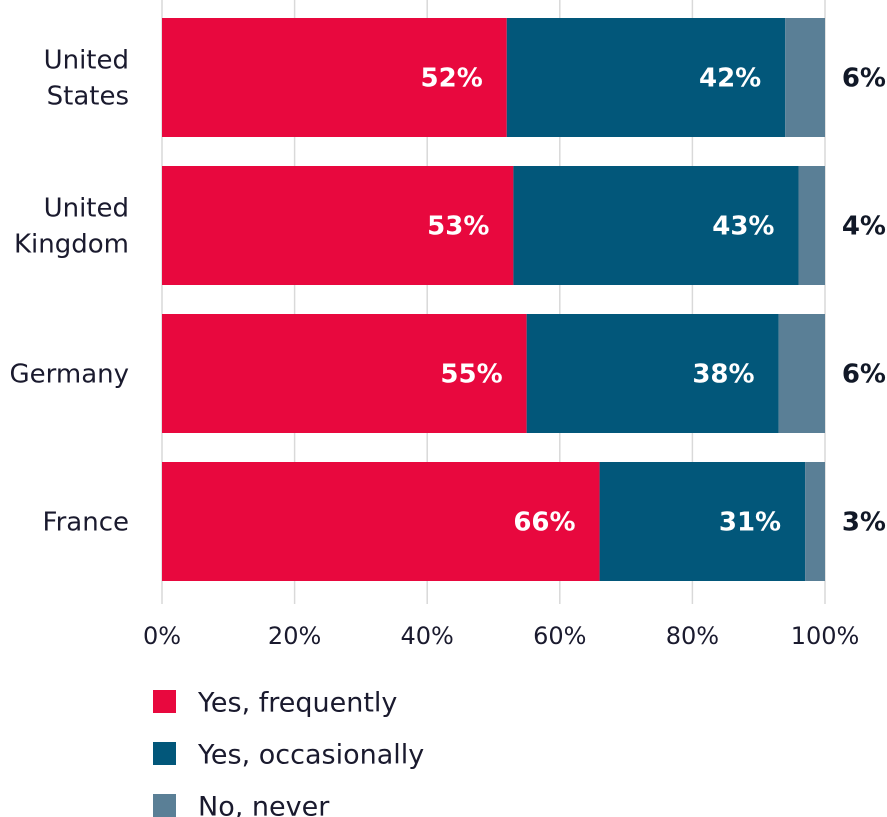 The height and width of the screenshot is (817, 887). Describe the element at coordinates (750, 523) in the screenshot. I see `data-label: 31%` at that location.